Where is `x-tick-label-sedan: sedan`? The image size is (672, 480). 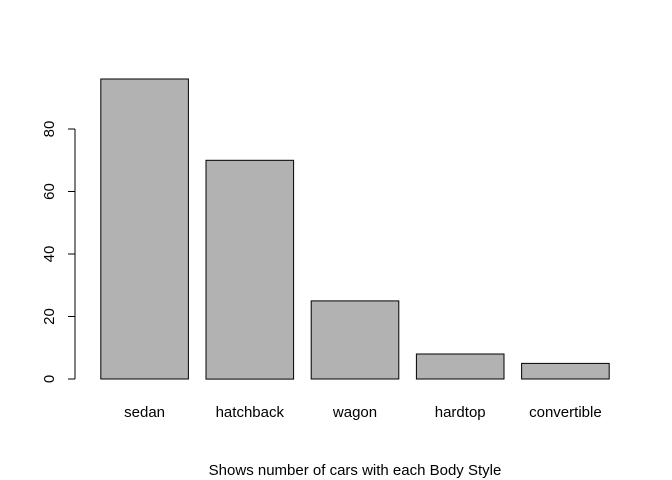 x-tick-label-sedan: sedan is located at coordinates (144, 412).